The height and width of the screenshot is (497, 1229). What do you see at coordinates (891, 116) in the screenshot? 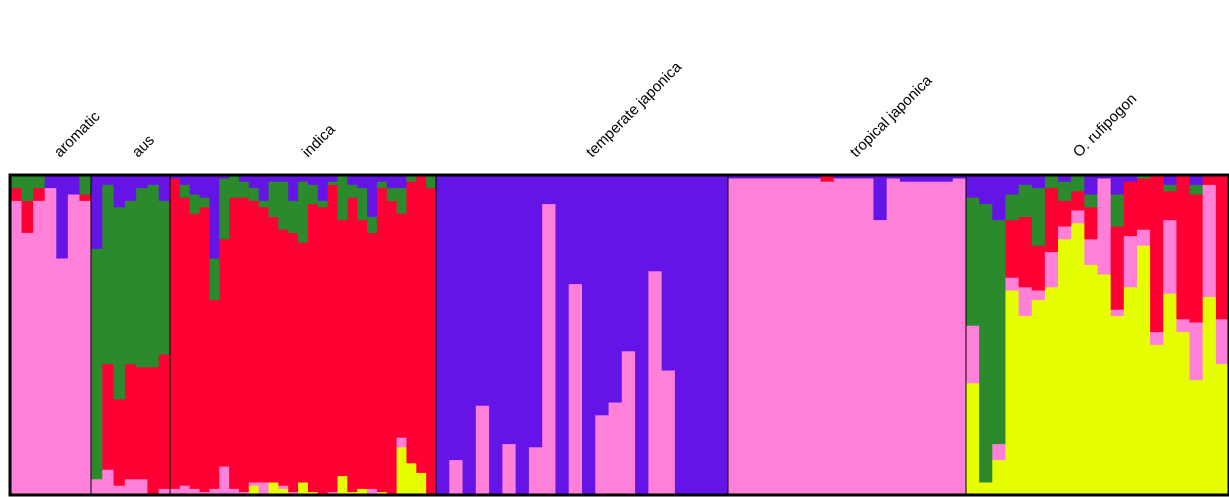
I see `population-label: tropical japonica` at bounding box center [891, 116].